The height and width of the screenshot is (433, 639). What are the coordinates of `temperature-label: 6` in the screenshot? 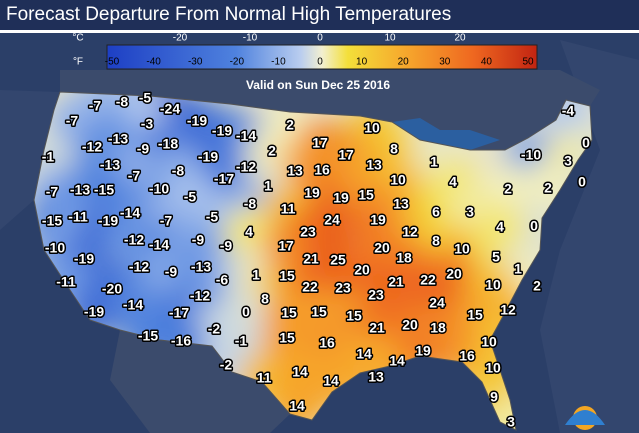 It's located at (436, 212).